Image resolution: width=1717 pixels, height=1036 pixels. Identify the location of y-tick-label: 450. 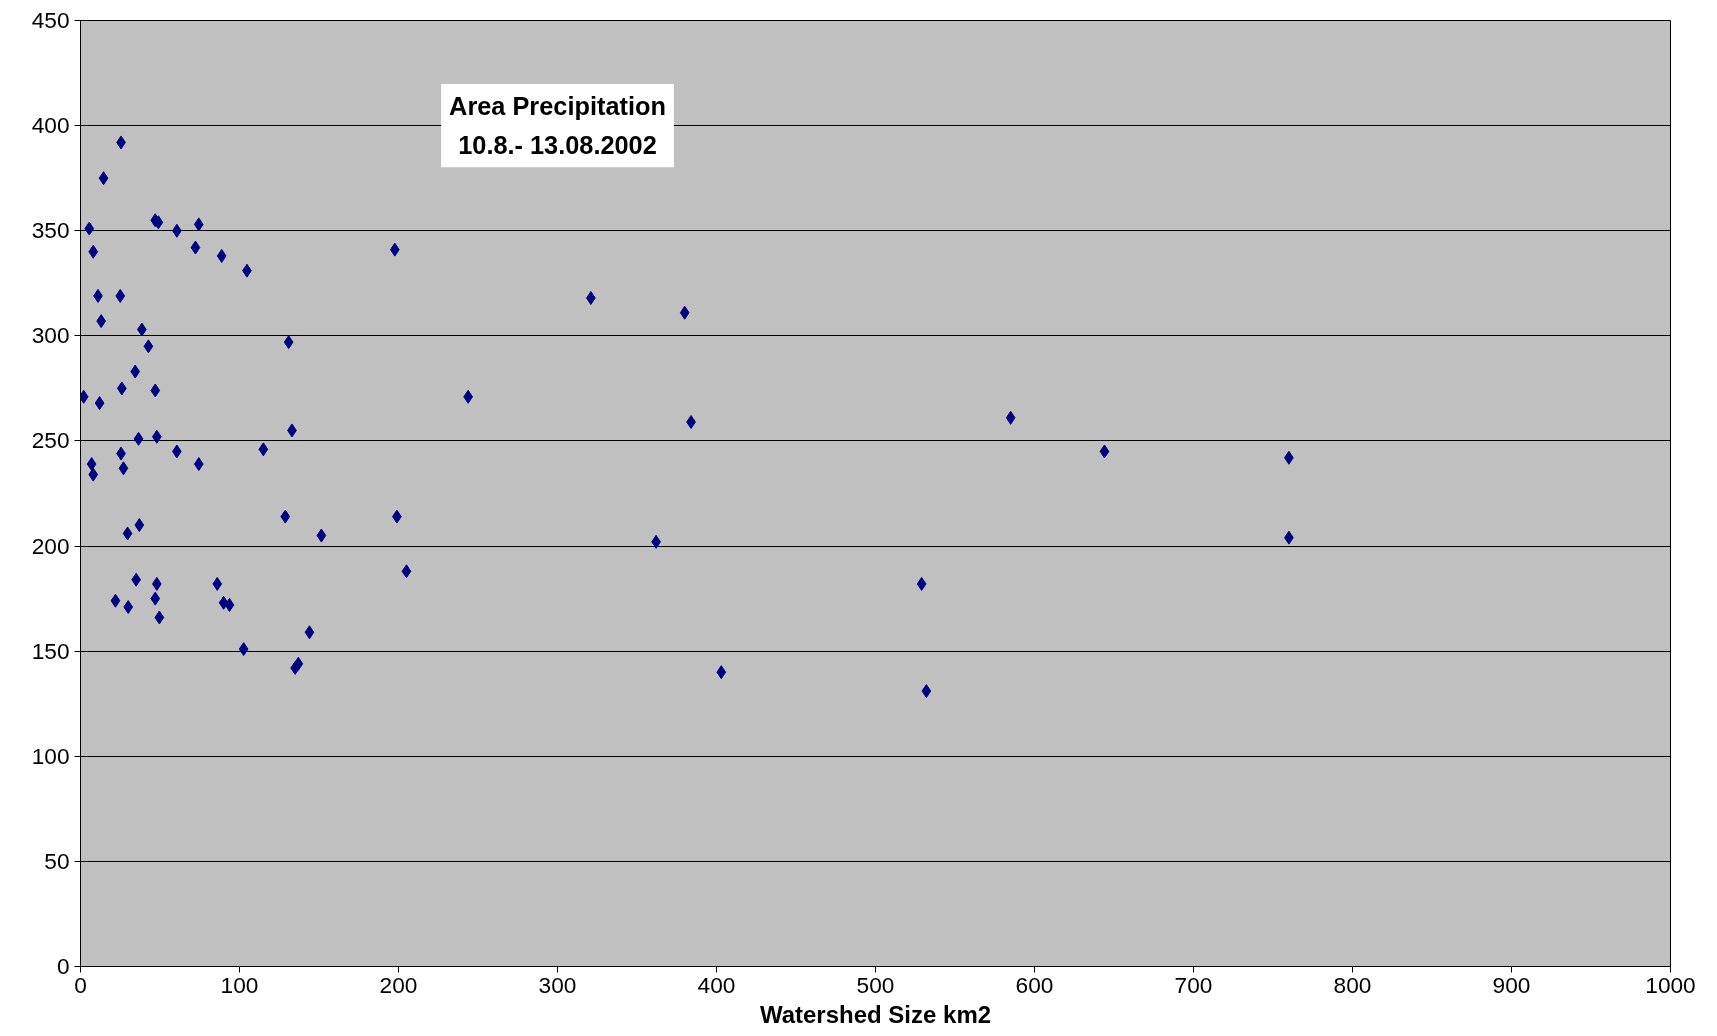
(50, 20).